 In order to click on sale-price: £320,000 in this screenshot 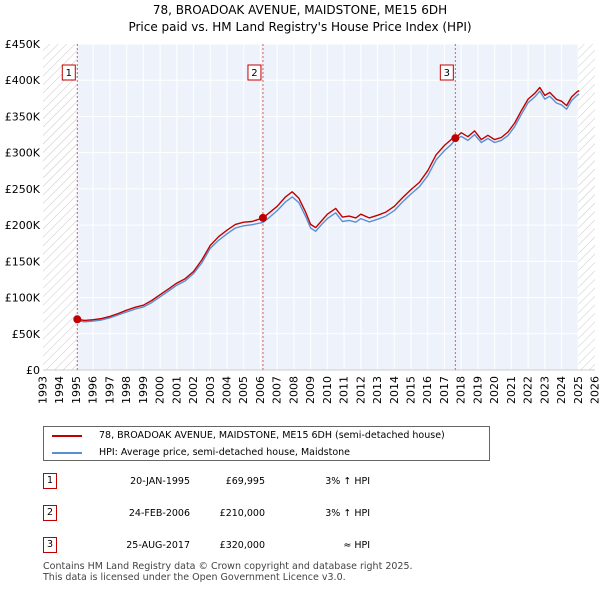, I will do `click(242, 545)`.